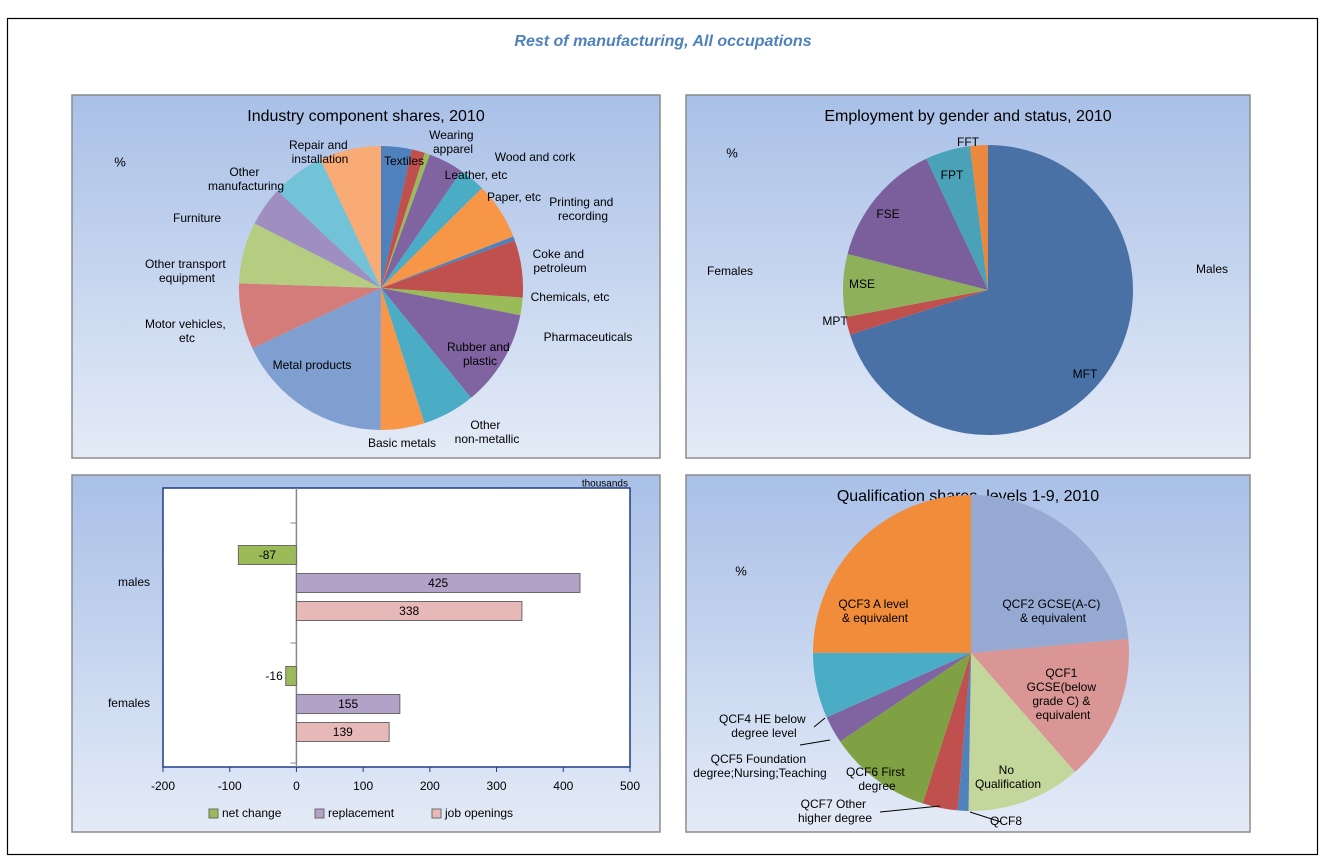  What do you see at coordinates (163, 786) in the screenshot?
I see `x-tick-label: -200` at bounding box center [163, 786].